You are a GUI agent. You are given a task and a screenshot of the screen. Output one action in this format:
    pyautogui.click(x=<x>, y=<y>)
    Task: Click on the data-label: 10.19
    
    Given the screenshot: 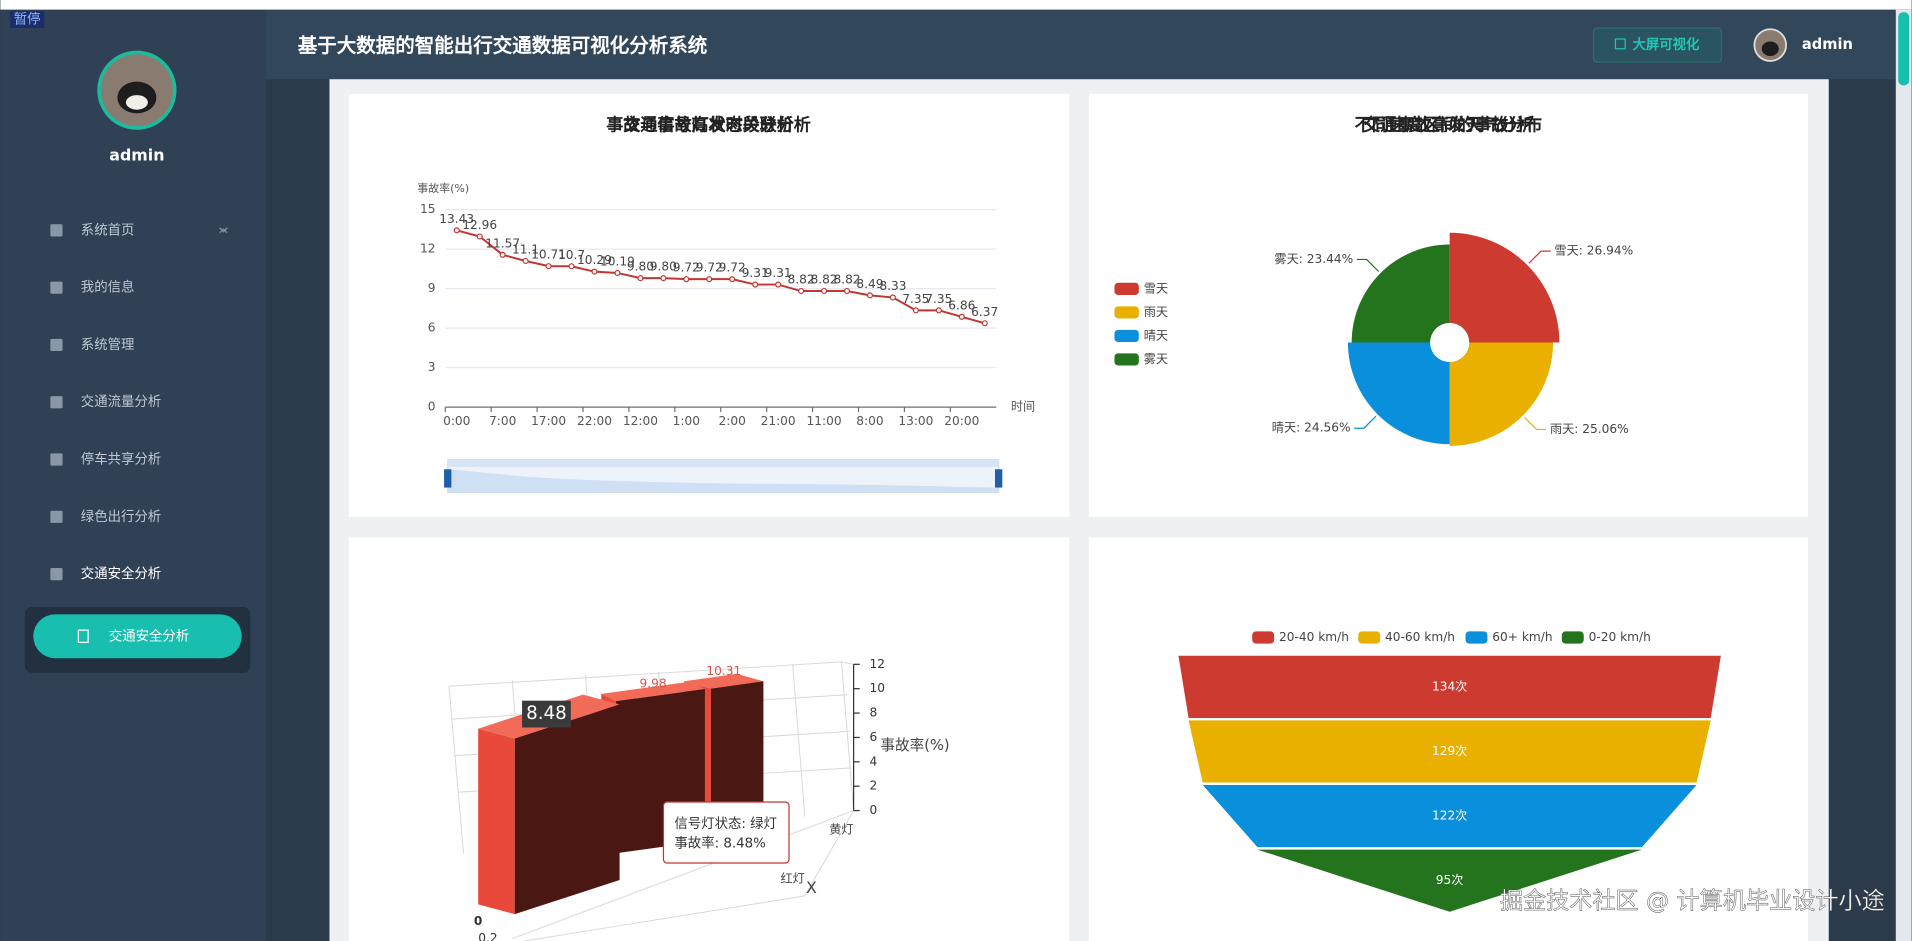 What is the action you would take?
    pyautogui.click(x=617, y=262)
    